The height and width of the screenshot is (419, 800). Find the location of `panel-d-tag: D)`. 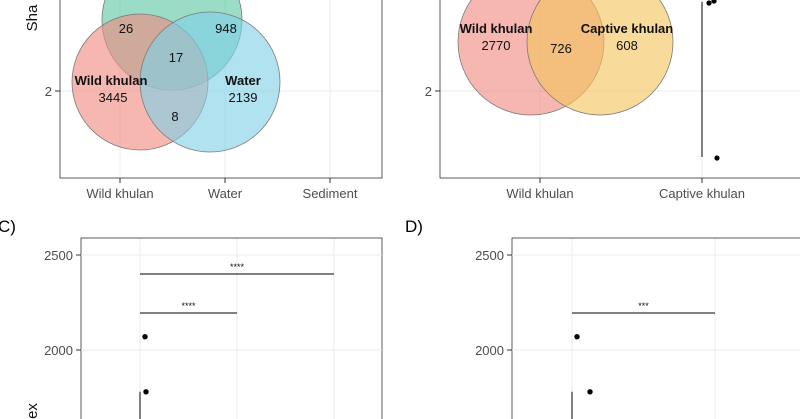

panel-d-tag: D) is located at coordinates (414, 226).